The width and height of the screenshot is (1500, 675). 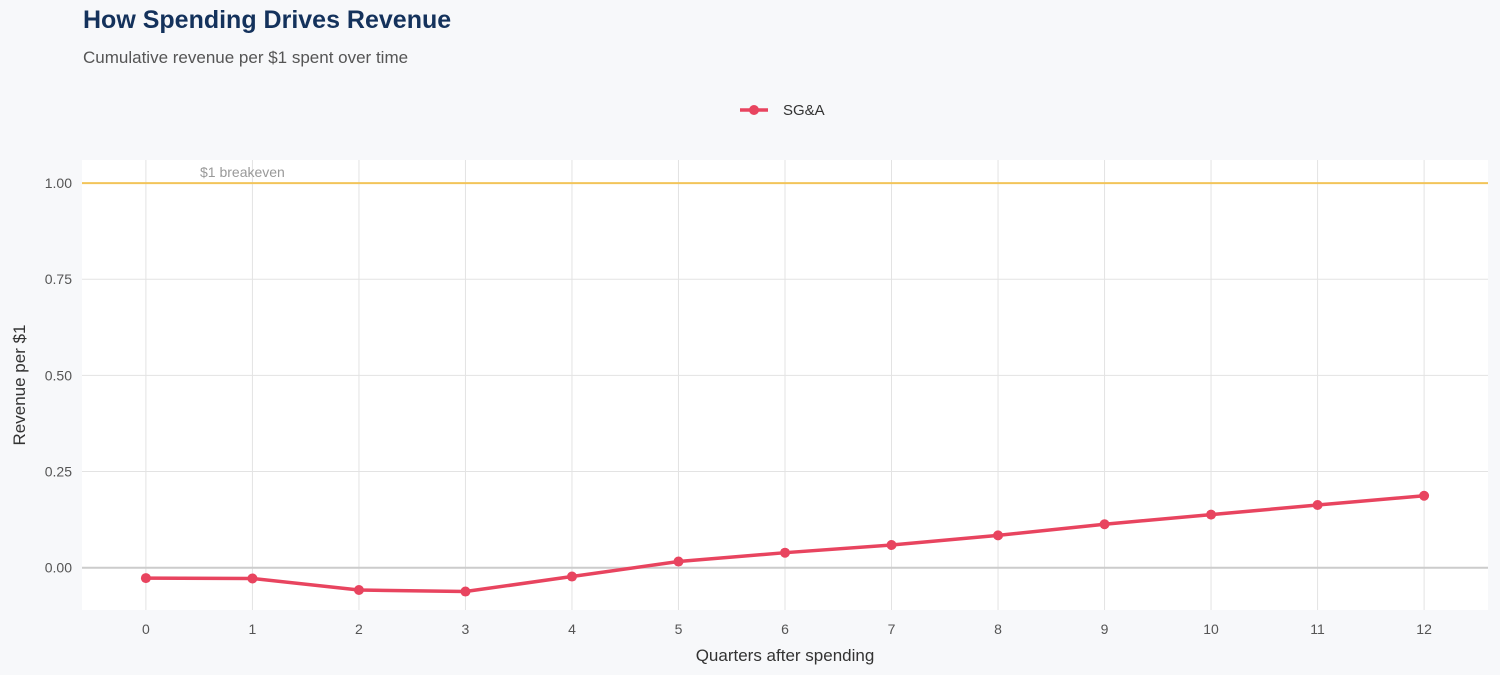 What do you see at coordinates (242, 172) in the screenshot?
I see `breakeven-label: $1 breakeven` at bounding box center [242, 172].